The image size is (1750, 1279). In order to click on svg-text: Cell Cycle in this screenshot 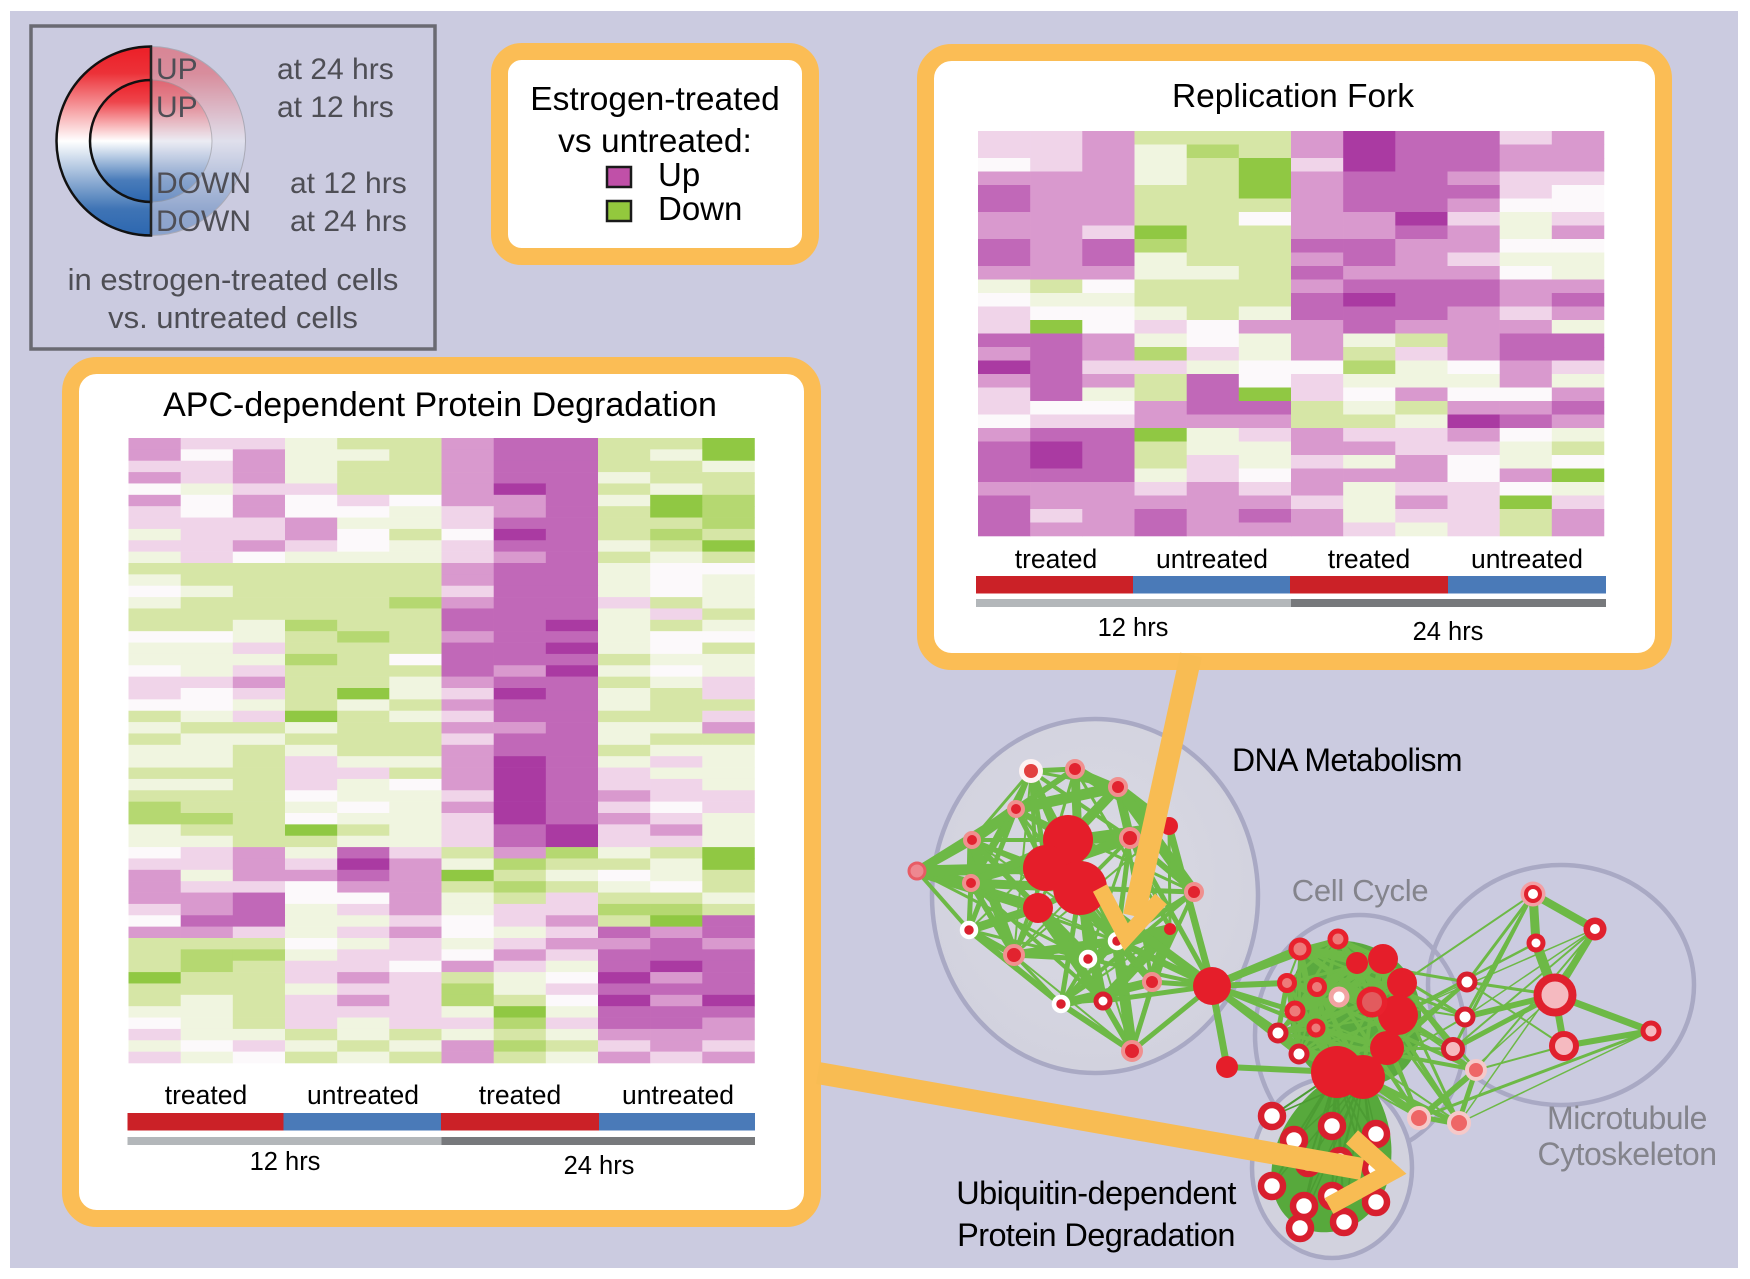, I will do `click(1360, 890)`.